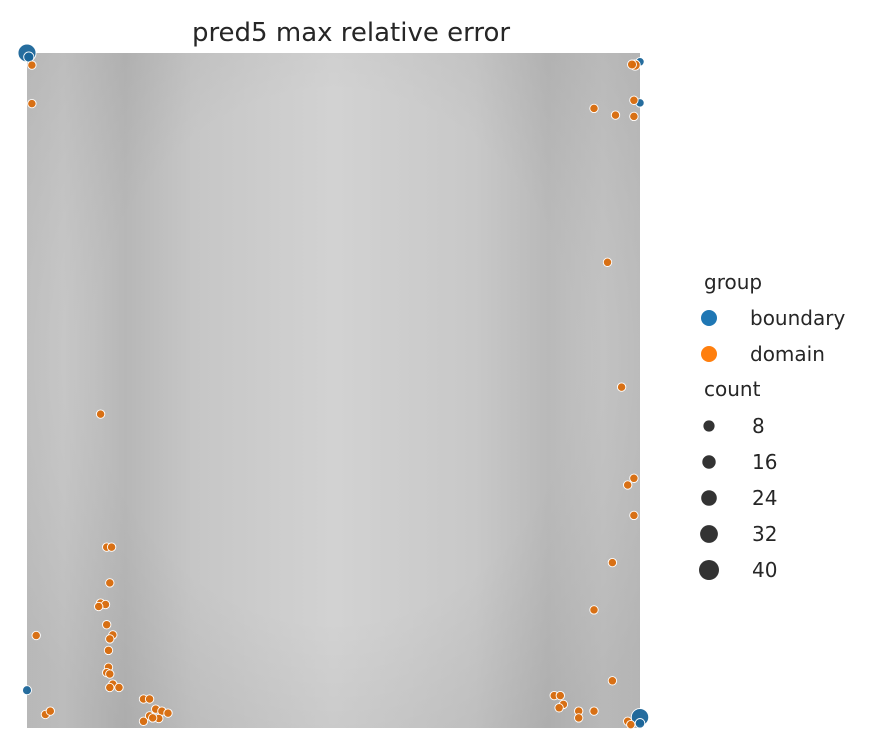 The width and height of the screenshot is (883, 752). What do you see at coordinates (732, 389) in the screenshot?
I see `legend-size-title: count` at bounding box center [732, 389].